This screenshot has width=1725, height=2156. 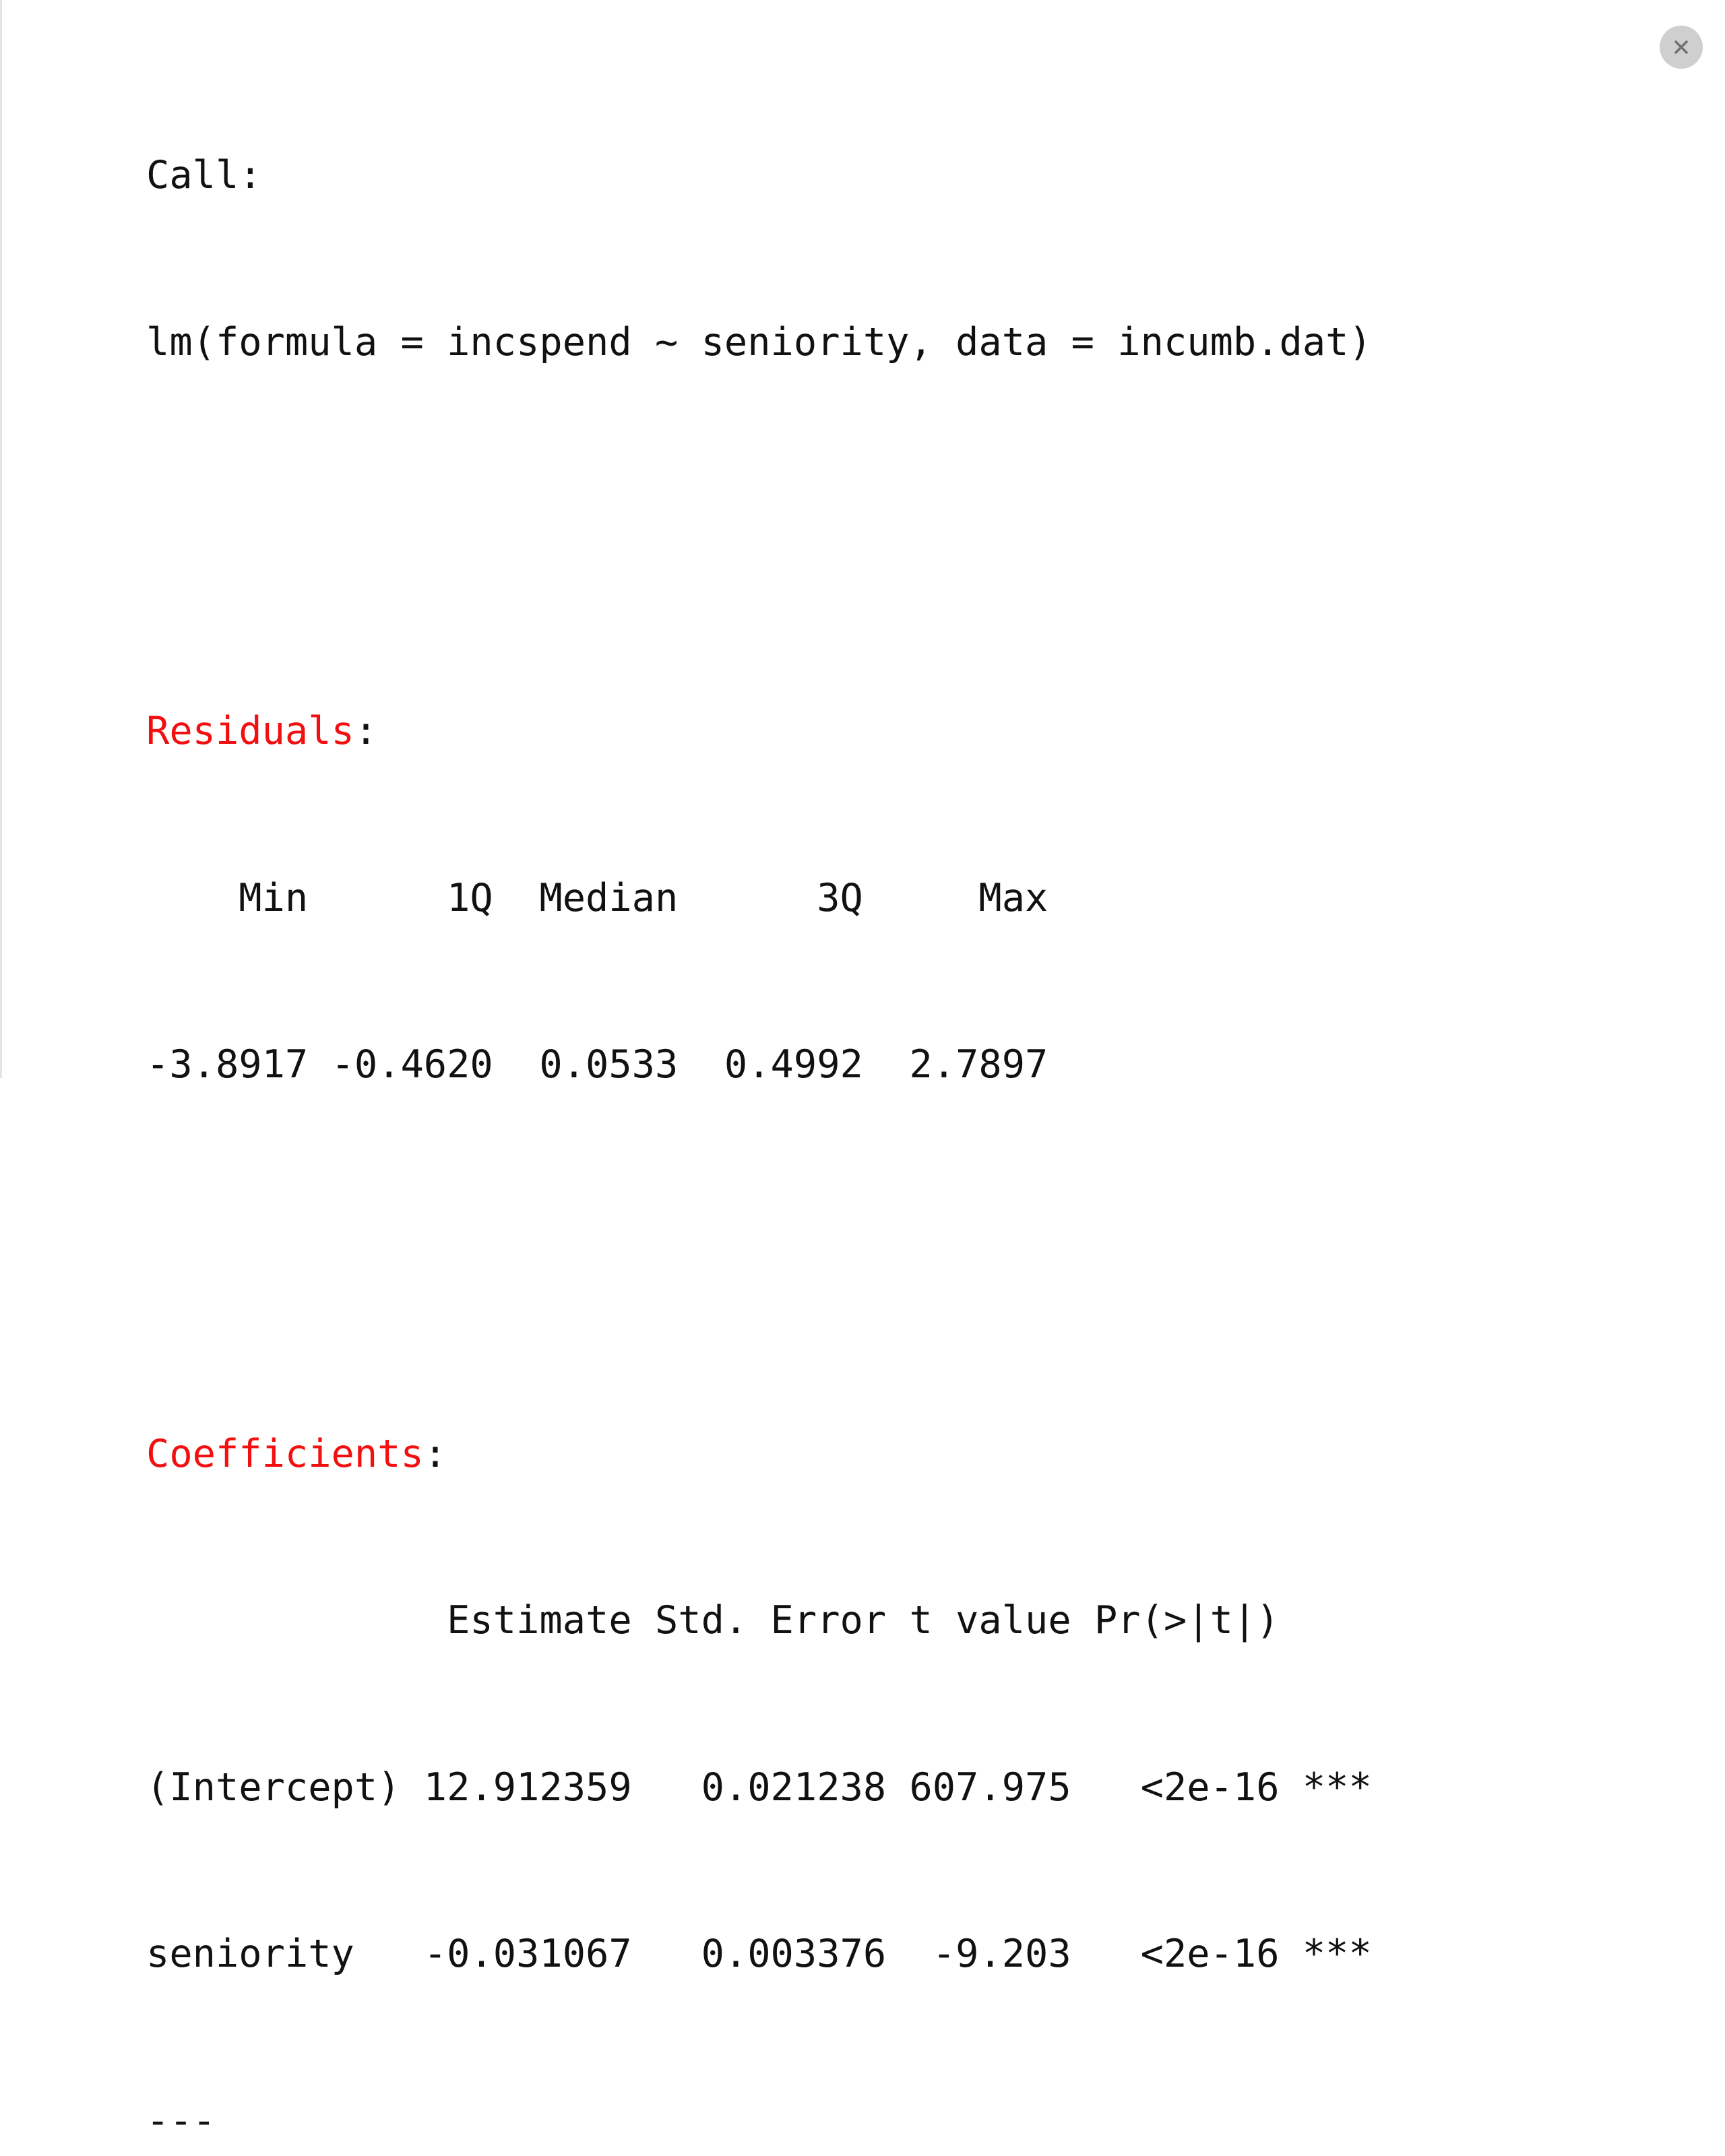 What do you see at coordinates (608, 897) in the screenshot?
I see `residuals-header-row: Min 1Q Median 3Q Max` at bounding box center [608, 897].